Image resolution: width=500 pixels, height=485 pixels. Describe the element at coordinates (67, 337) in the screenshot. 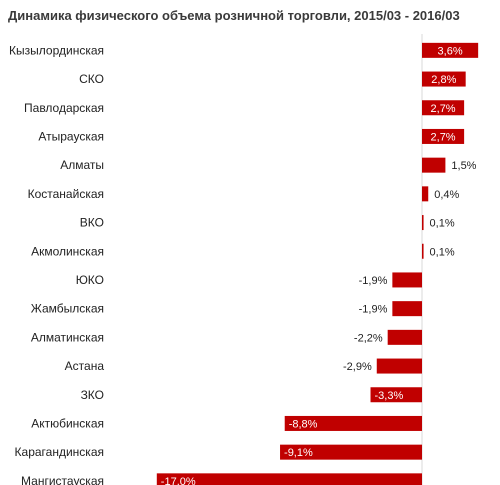

I see `category-label: Алматинская` at that location.